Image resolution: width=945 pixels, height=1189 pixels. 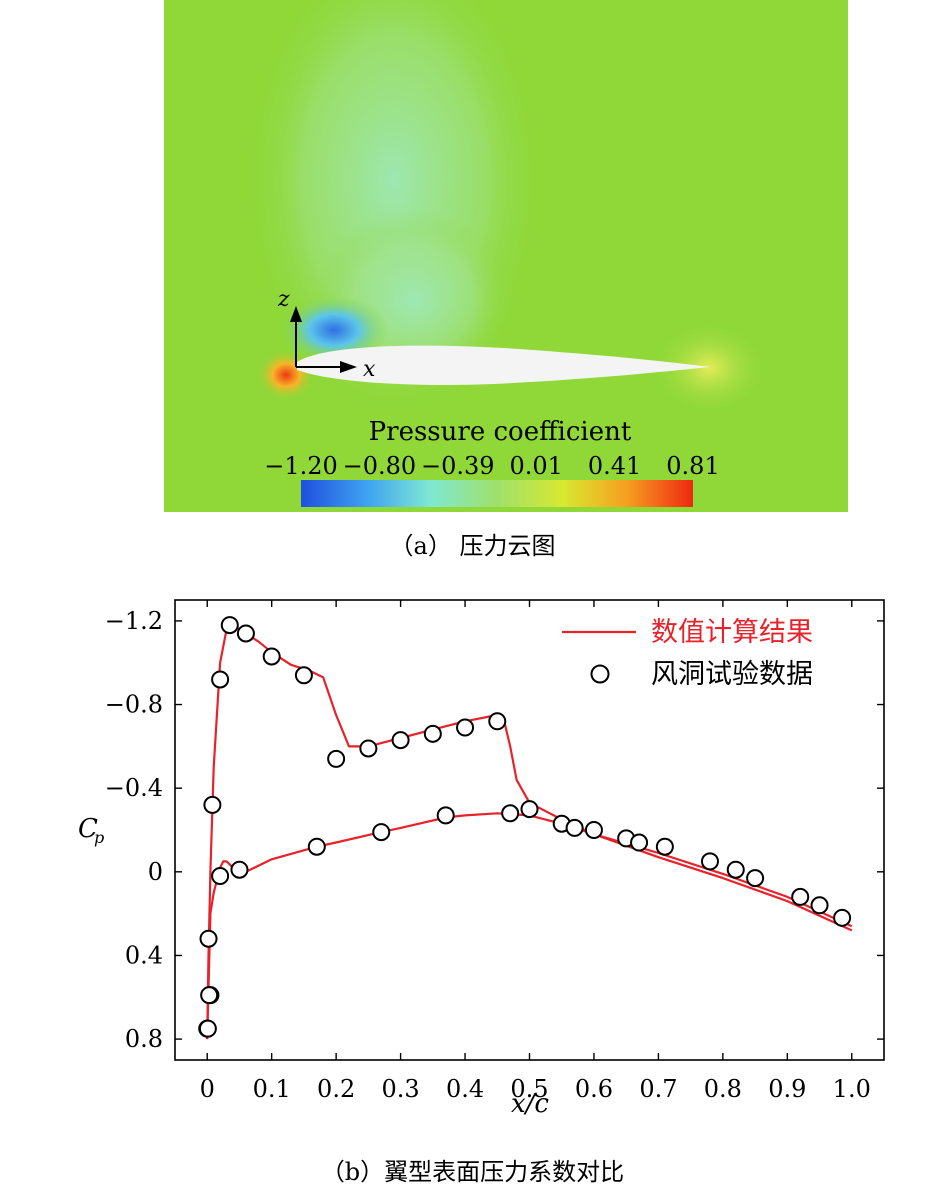 I want to click on colorbar-tick-label: 0.01, so click(x=535, y=466).